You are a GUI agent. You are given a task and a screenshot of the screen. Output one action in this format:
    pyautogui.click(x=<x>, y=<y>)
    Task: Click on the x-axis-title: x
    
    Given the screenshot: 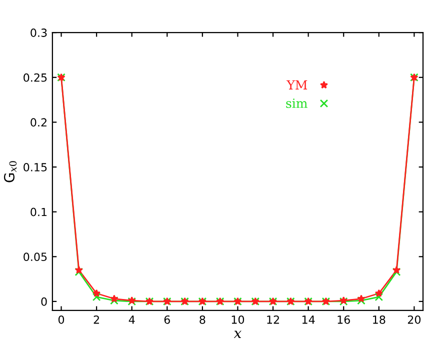 What is the action you would take?
    pyautogui.click(x=238, y=334)
    